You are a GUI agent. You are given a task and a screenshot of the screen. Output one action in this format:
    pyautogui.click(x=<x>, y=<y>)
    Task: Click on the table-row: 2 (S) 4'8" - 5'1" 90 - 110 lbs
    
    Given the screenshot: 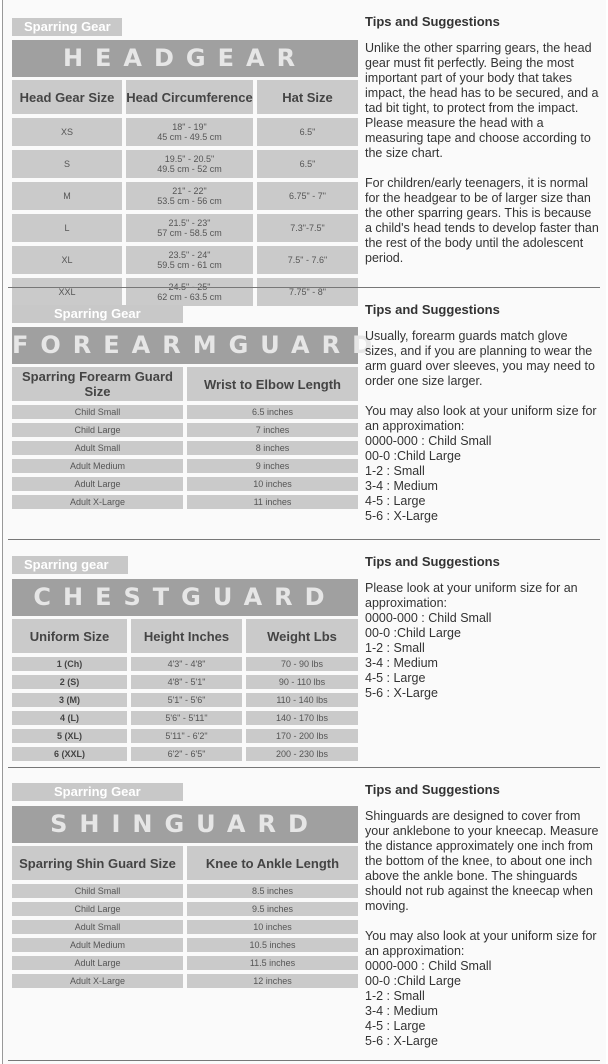 What is the action you would take?
    pyautogui.click(x=185, y=682)
    